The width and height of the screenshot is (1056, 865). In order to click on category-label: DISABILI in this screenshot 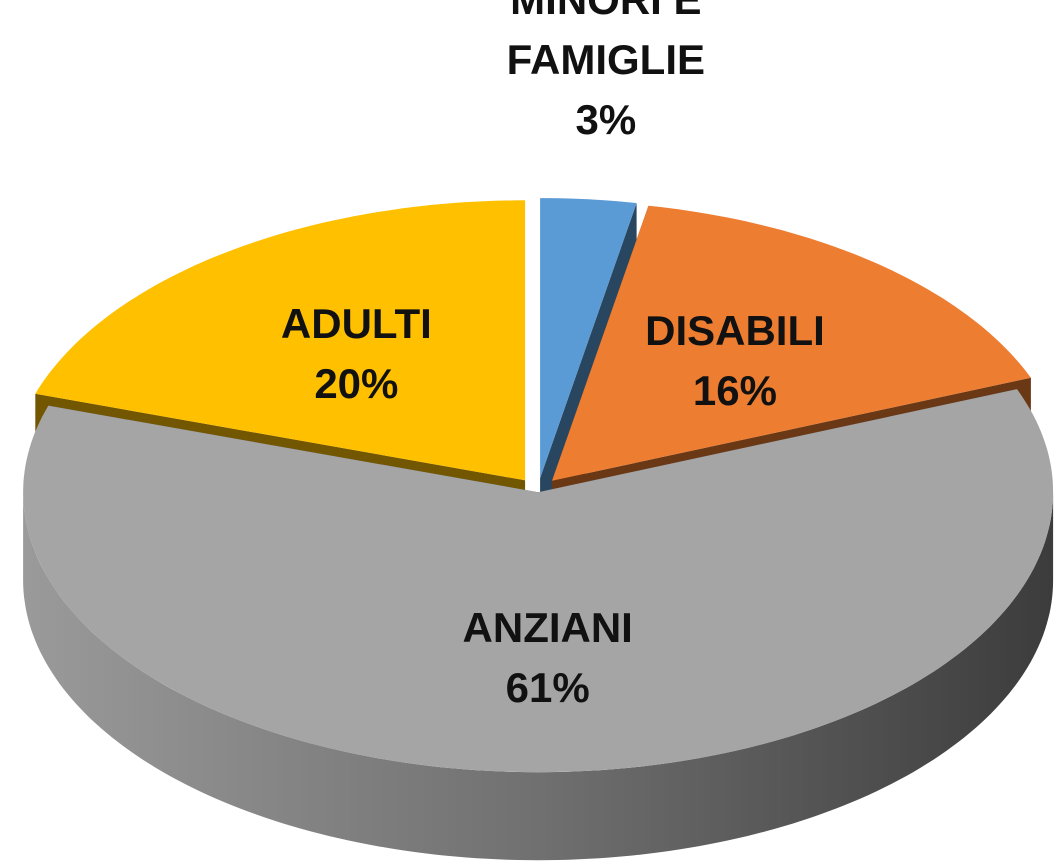, I will do `click(735, 330)`.